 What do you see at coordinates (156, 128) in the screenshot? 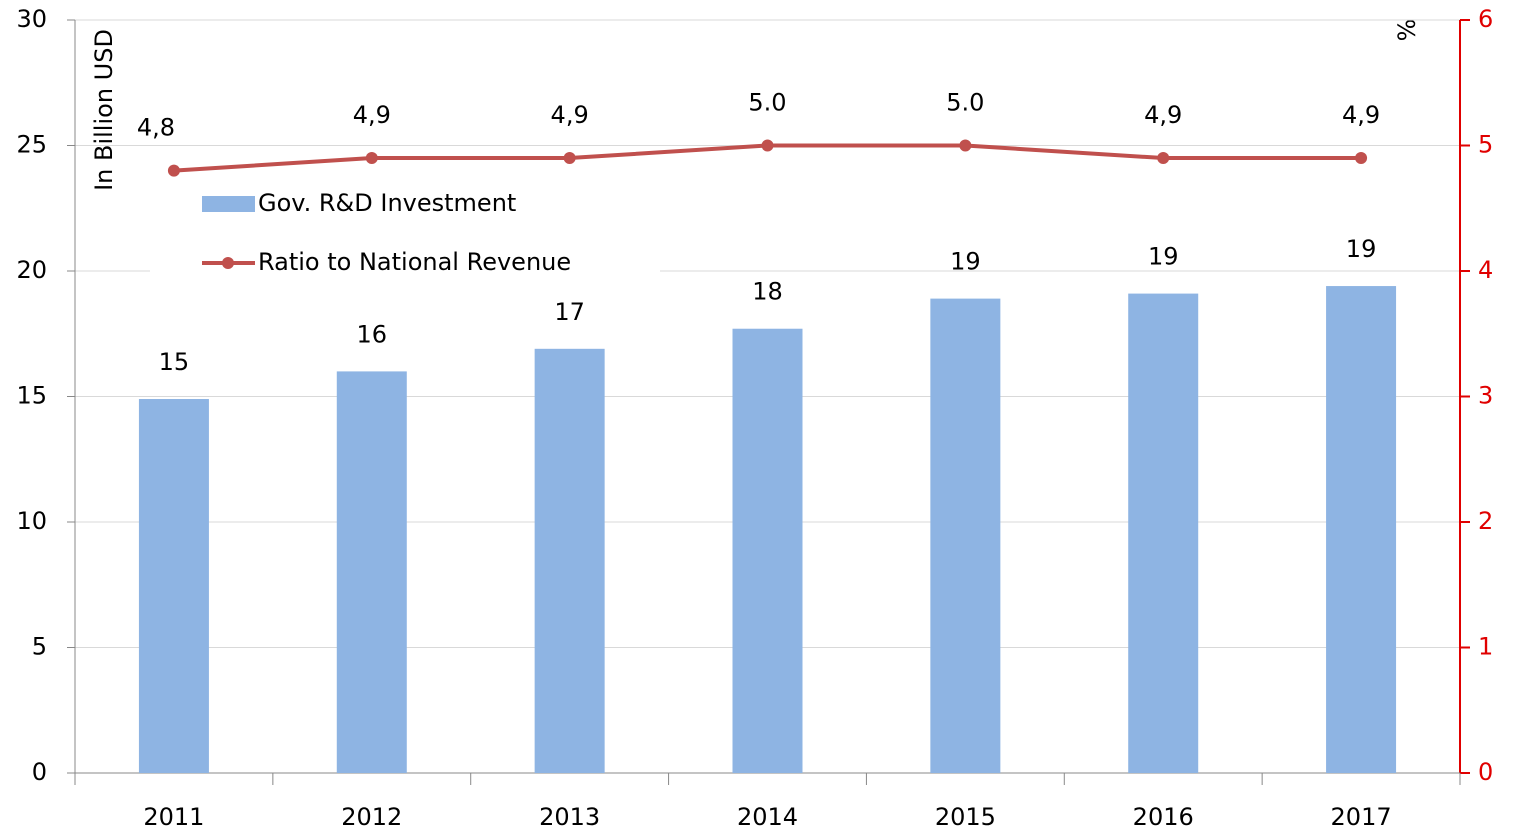
I see `line-label: 4,8` at bounding box center [156, 128].